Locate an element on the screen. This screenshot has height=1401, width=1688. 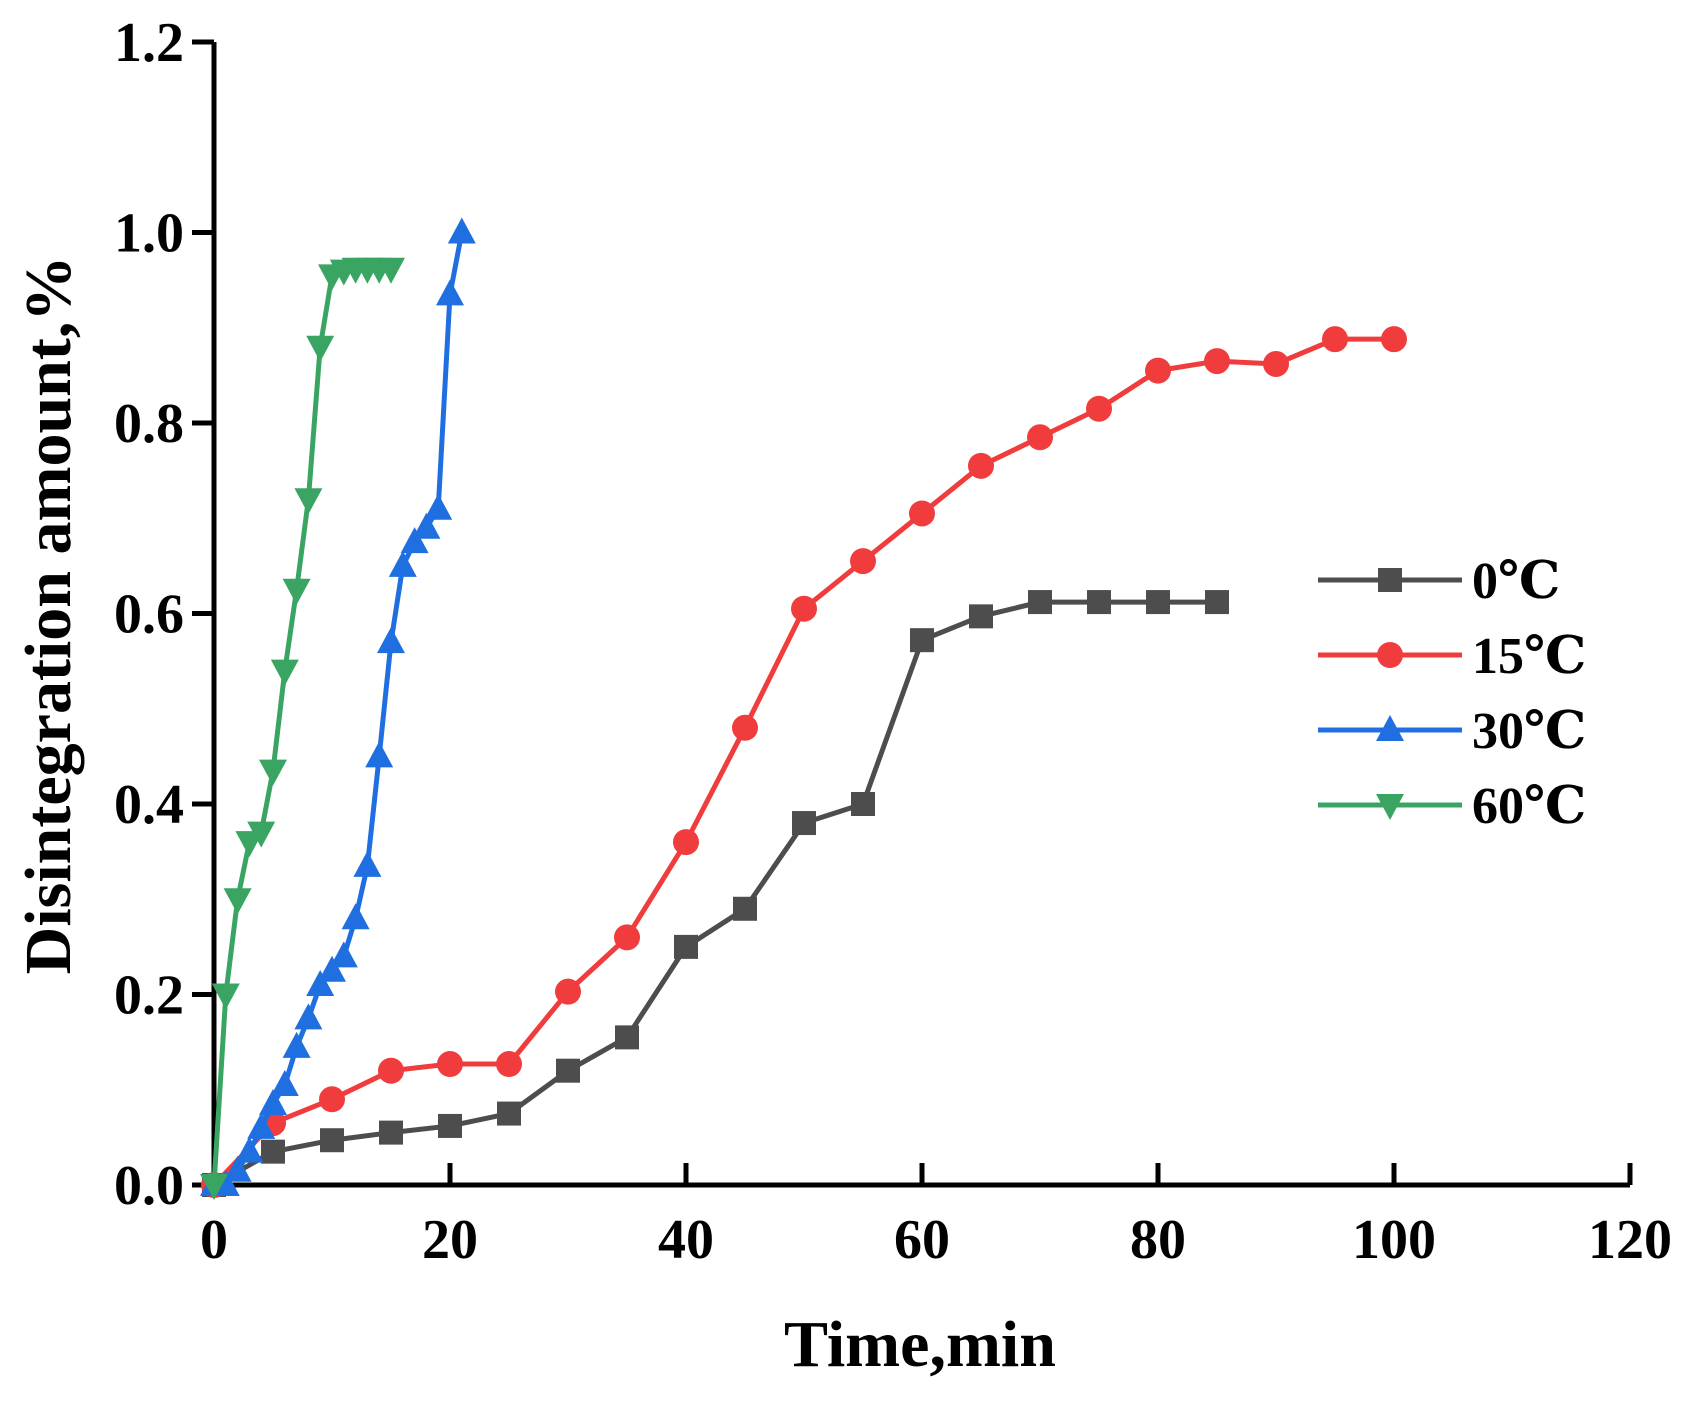
legend-label: 60℃ is located at coordinates (1529, 806).